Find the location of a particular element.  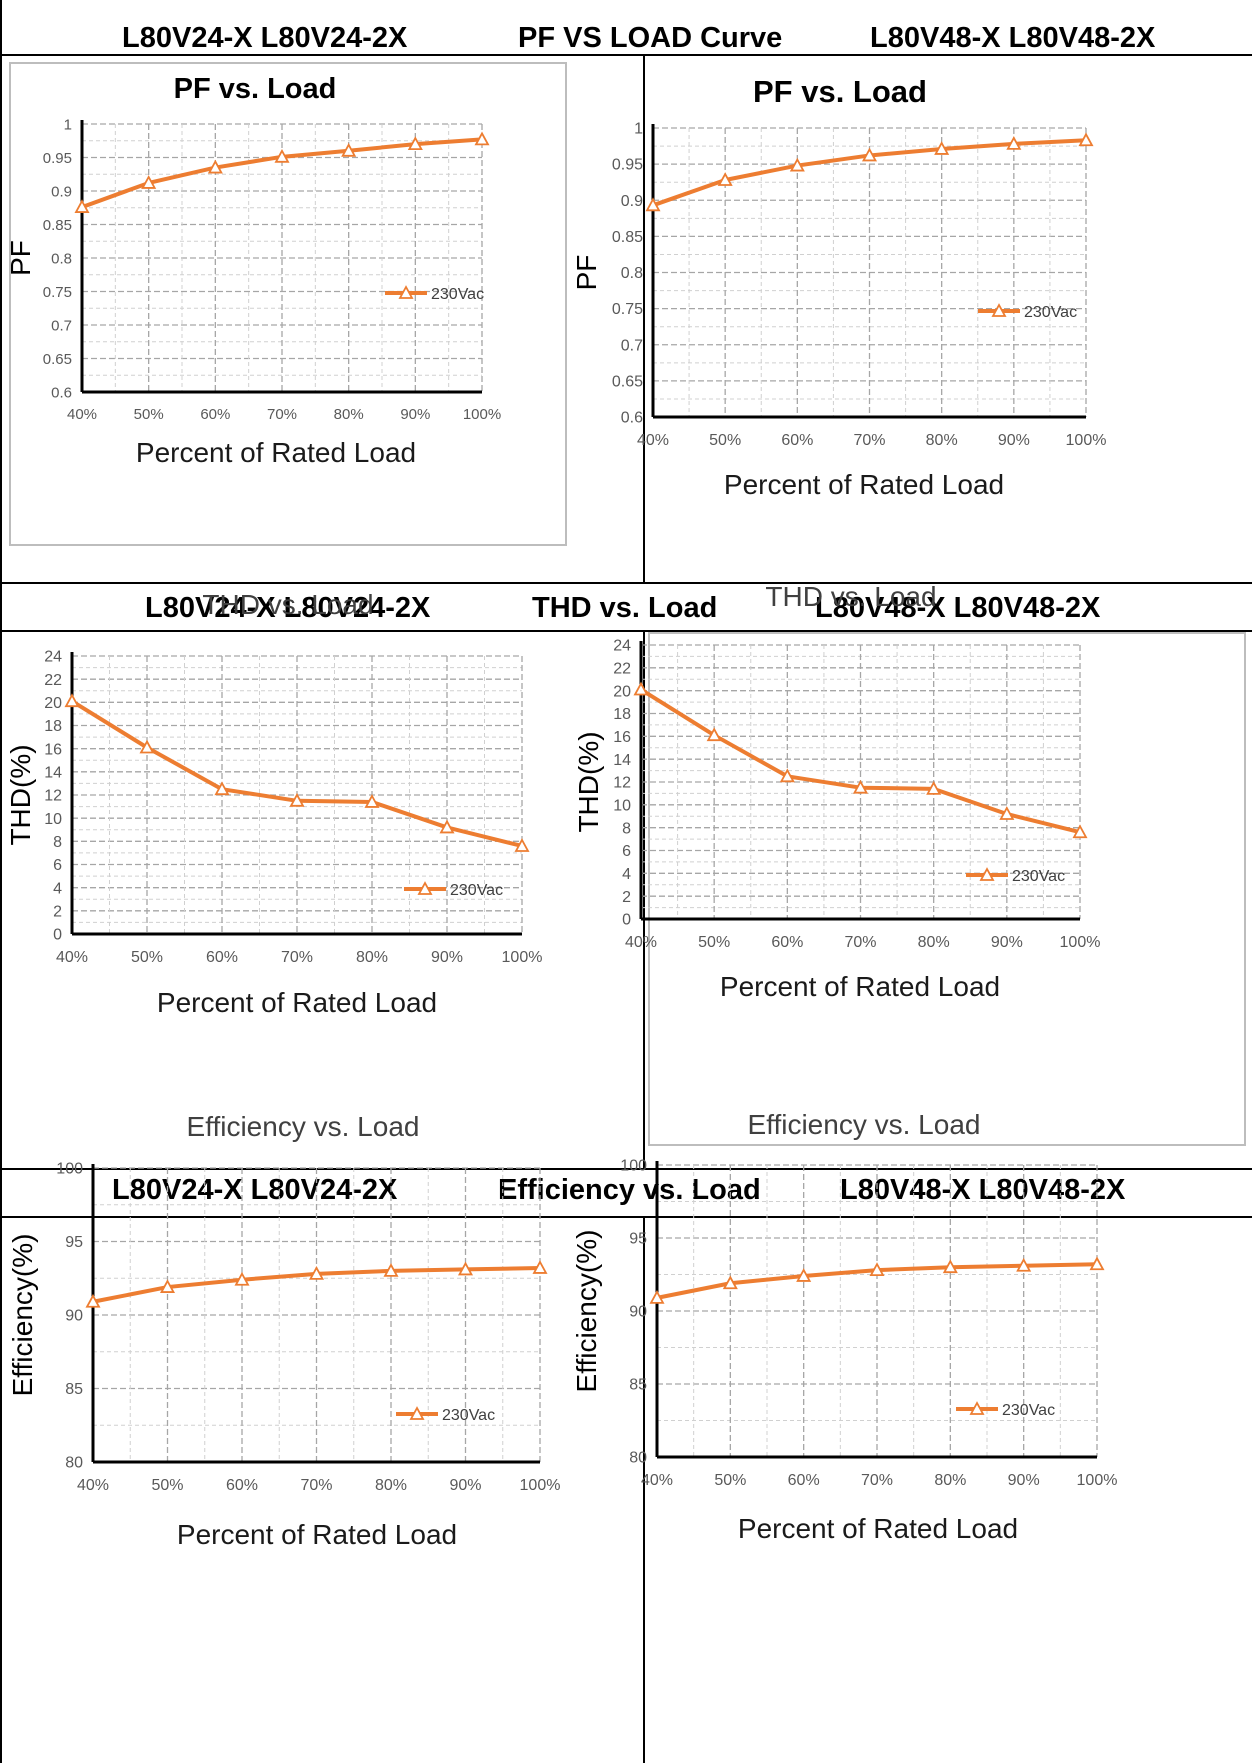

y-tick-label: 10 is located at coordinates (53, 819).